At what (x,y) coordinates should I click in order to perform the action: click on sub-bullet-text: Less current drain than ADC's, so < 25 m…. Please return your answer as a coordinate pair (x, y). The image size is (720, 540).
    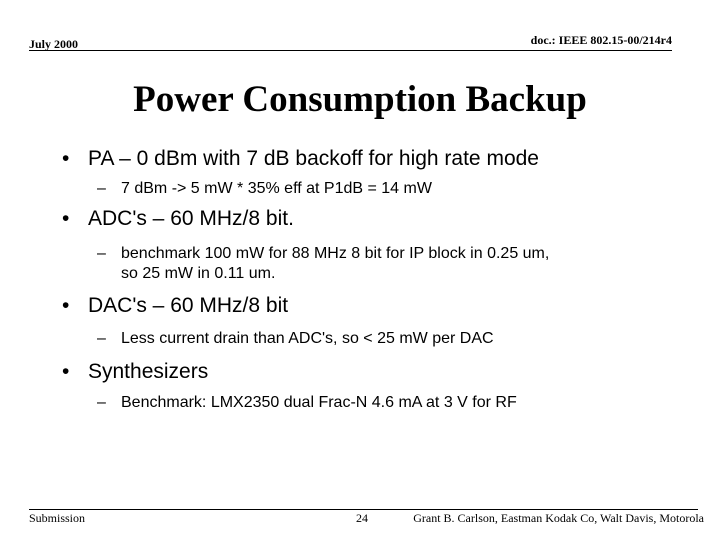
    Looking at the image, I should click on (307, 338).